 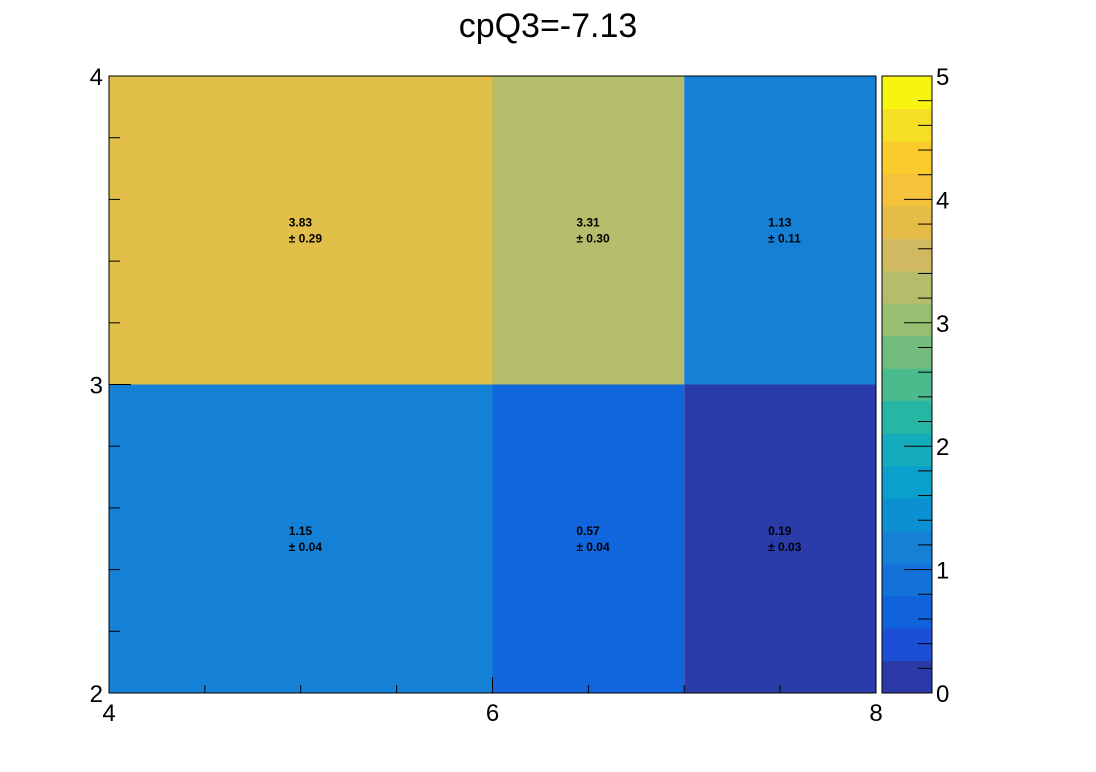 What do you see at coordinates (110, 386) in the screenshot?
I see `y-axis: 2 3 4` at bounding box center [110, 386].